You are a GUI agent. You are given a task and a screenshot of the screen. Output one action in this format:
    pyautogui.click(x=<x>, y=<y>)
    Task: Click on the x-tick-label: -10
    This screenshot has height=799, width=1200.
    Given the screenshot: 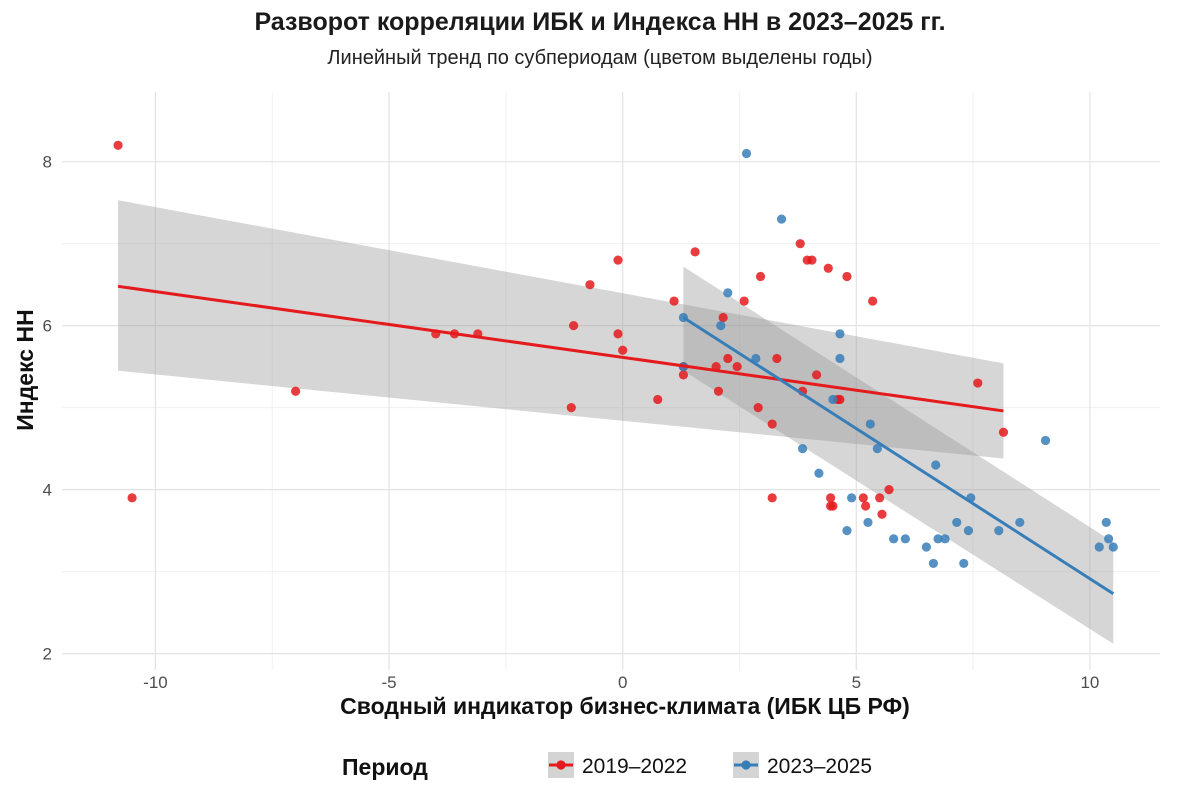 What is the action you would take?
    pyautogui.click(x=155, y=682)
    